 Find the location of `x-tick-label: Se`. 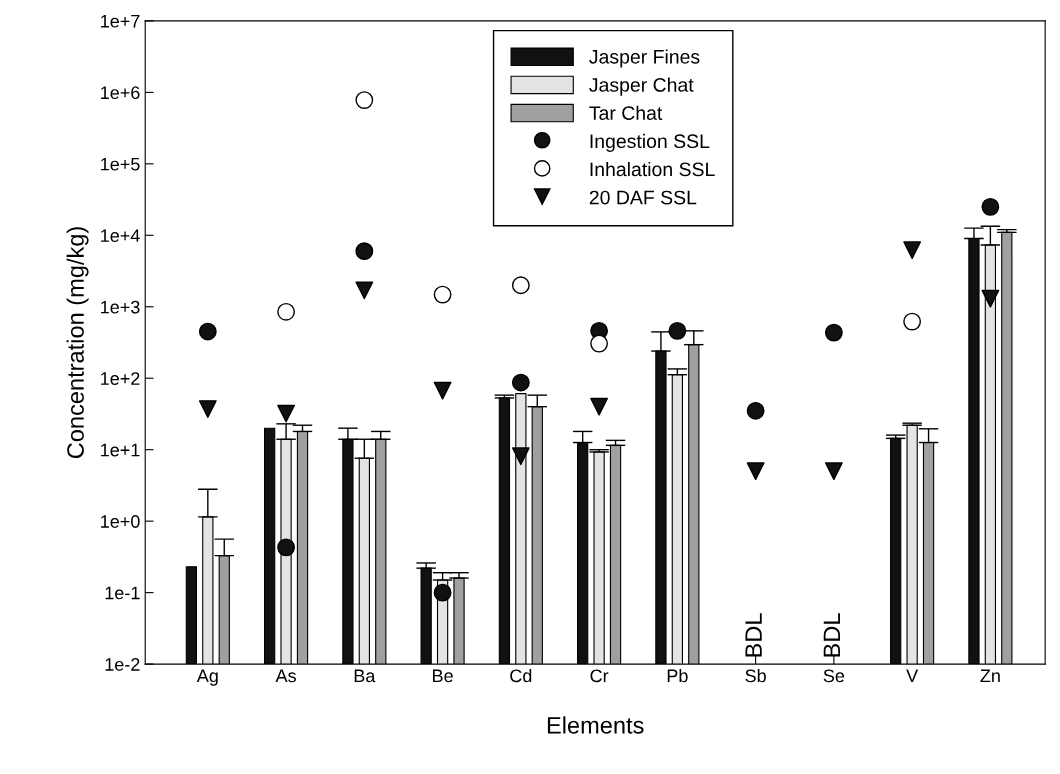

x-tick-label: Se is located at coordinates (834, 676).